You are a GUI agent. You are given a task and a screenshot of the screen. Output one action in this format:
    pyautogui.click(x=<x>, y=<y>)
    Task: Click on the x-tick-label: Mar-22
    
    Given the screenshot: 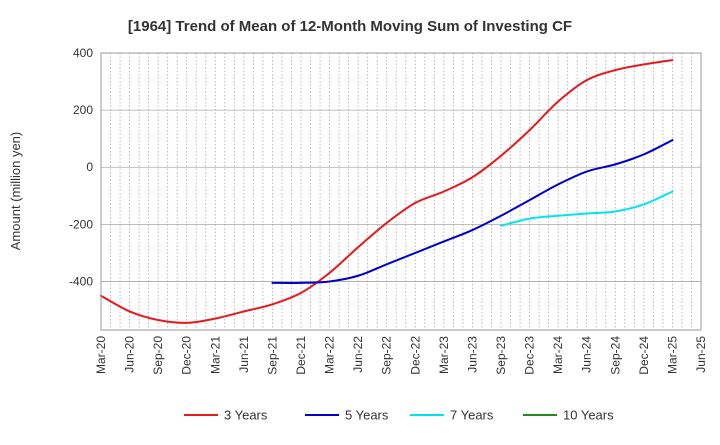 What is the action you would take?
    pyautogui.click(x=330, y=355)
    